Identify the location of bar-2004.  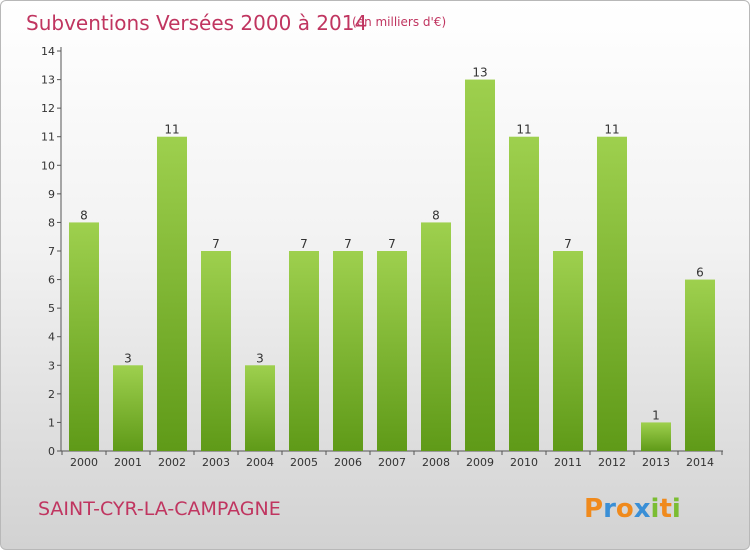
(260, 408).